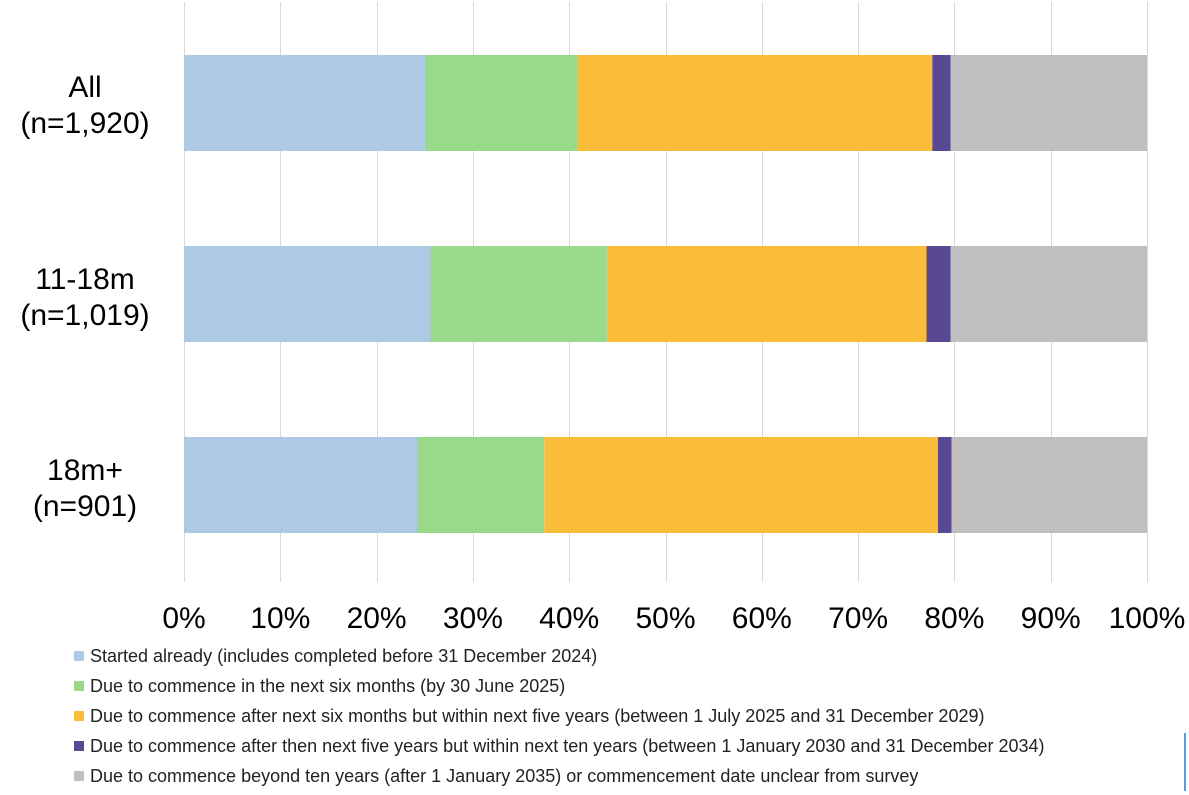 Image resolution: width=1189 pixels, height=795 pixels. Describe the element at coordinates (665, 618) in the screenshot. I see `x-tick-label: 50%` at that location.